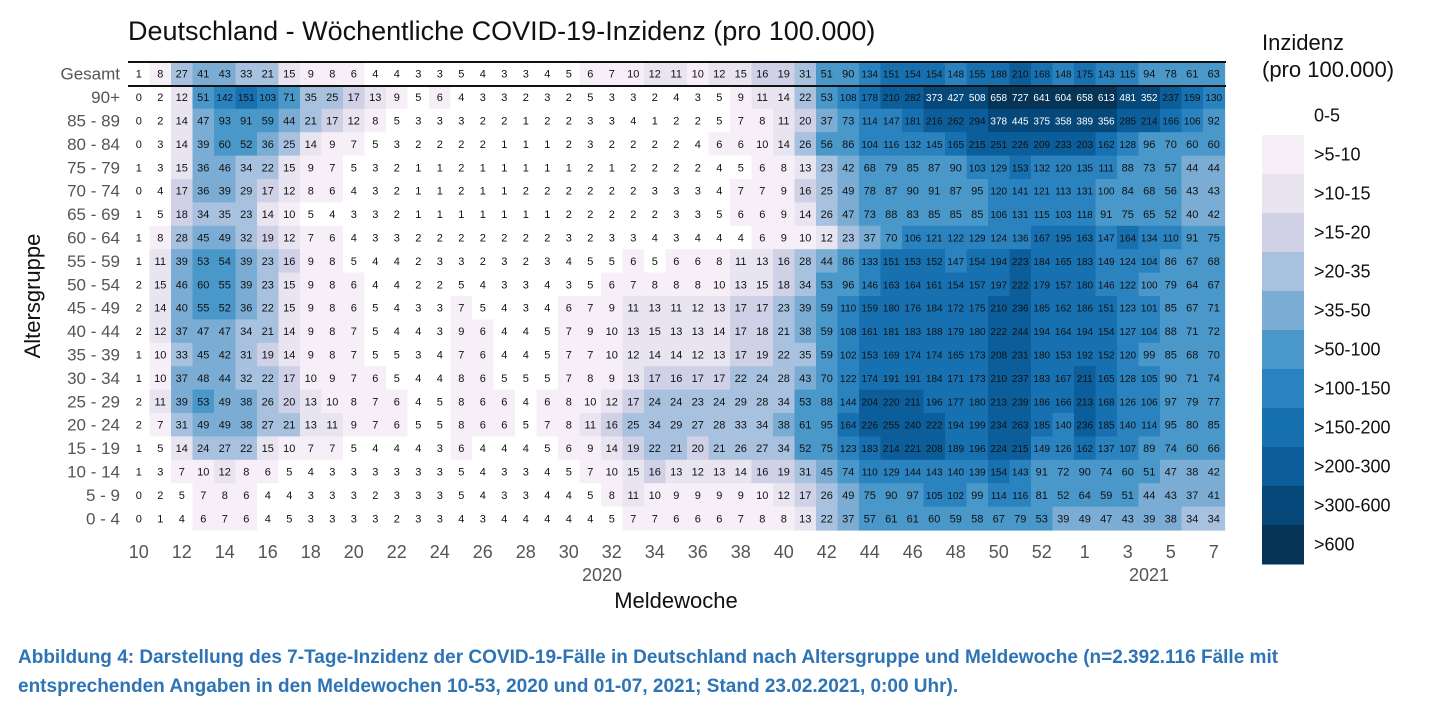 This screenshot has height=718, width=1432. Describe the element at coordinates (848, 496) in the screenshot. I see `cell-value-label: 49` at that location.